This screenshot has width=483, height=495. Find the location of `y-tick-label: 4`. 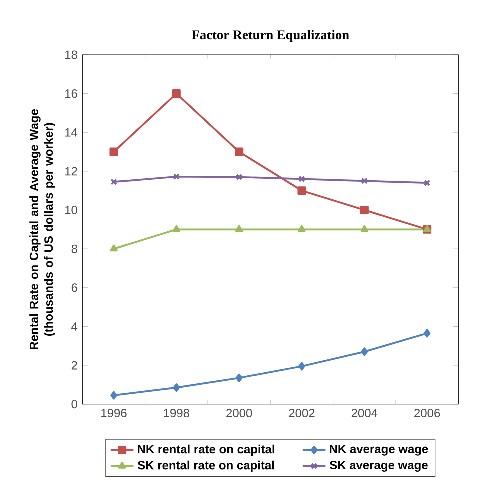

y-tick-label: 4 is located at coordinates (75, 326).